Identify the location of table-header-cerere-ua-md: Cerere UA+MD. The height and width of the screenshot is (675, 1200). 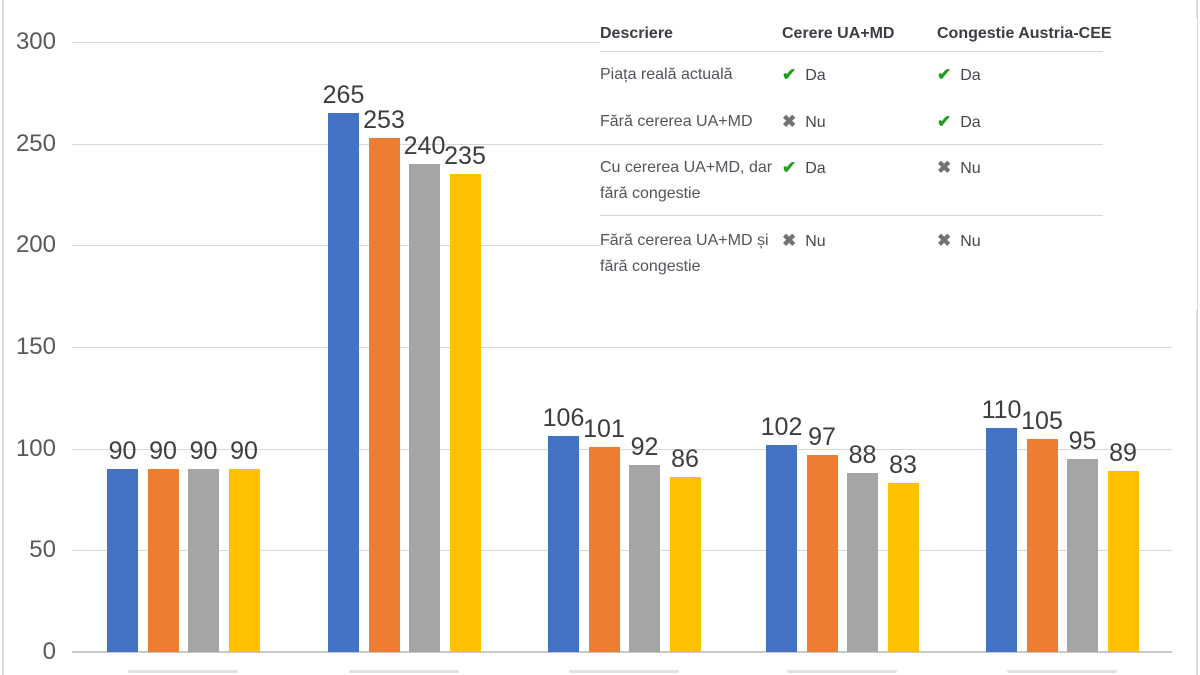
(838, 33).